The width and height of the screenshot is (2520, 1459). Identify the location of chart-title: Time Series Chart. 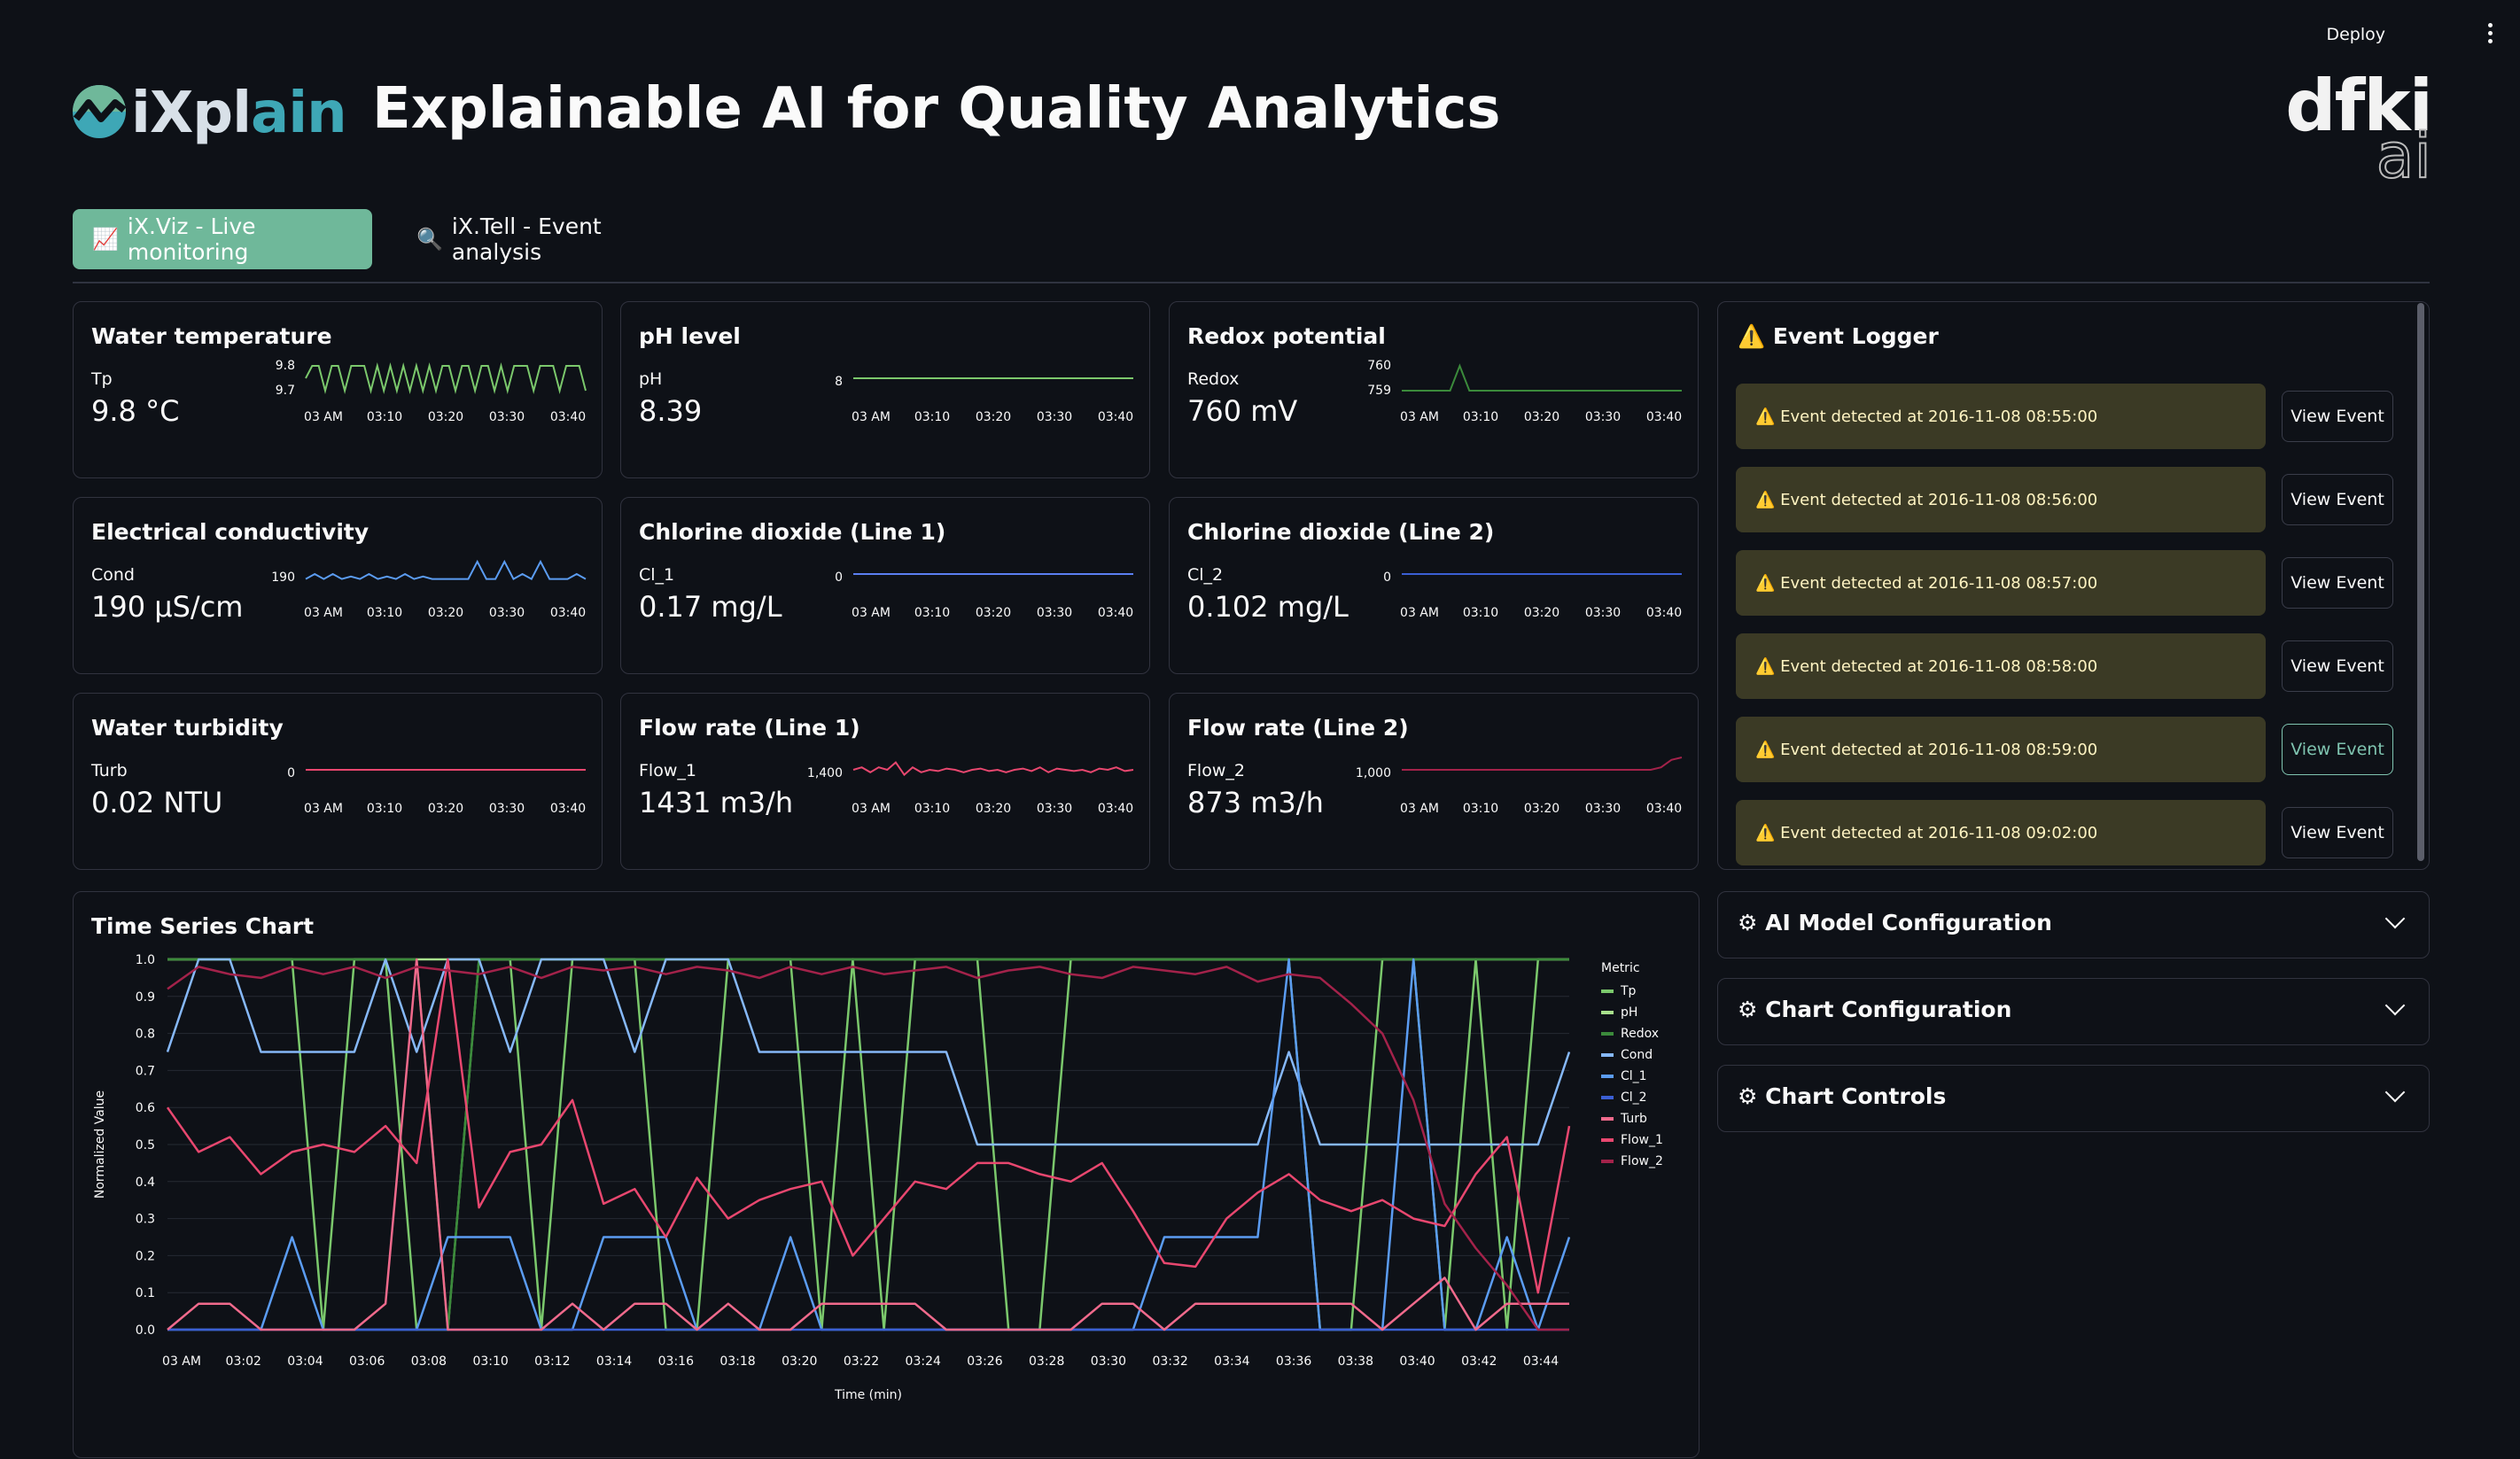
(203, 926).